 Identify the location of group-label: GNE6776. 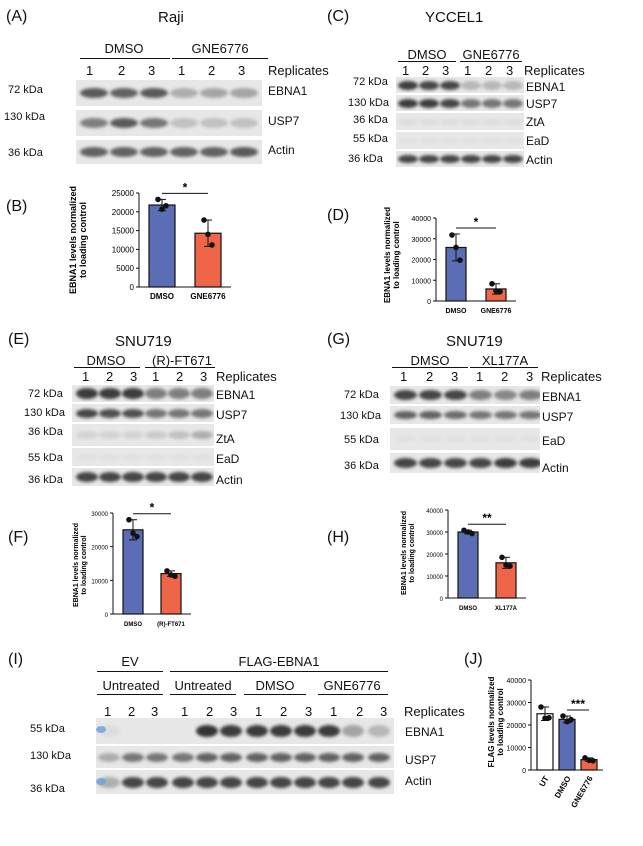
(491, 54).